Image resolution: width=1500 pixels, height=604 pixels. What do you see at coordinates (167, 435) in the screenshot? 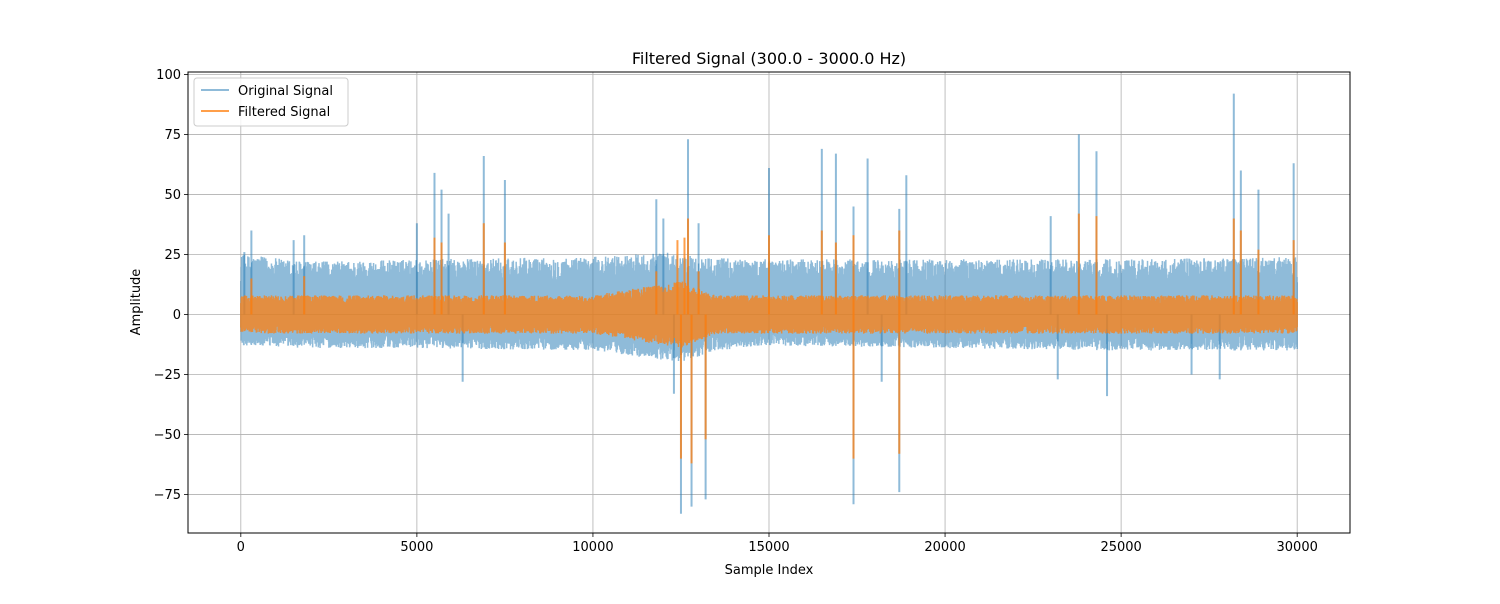
I see `y-tick-label: −50` at bounding box center [167, 435].